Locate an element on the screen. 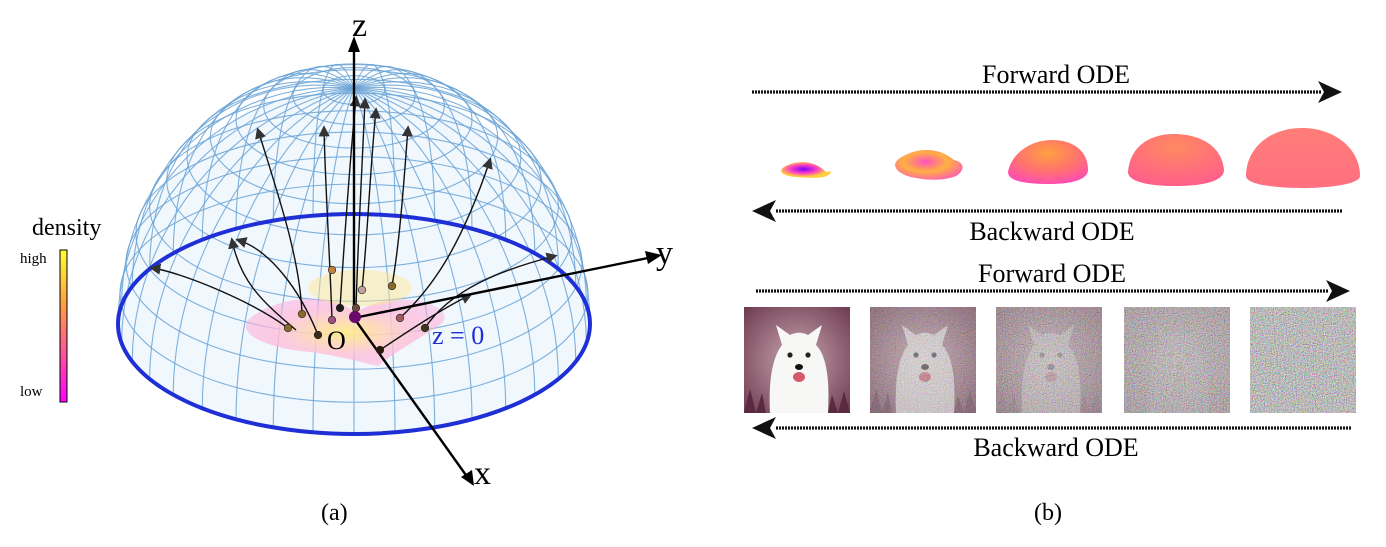  x-axis-arrowhead is located at coordinates (467, 478).